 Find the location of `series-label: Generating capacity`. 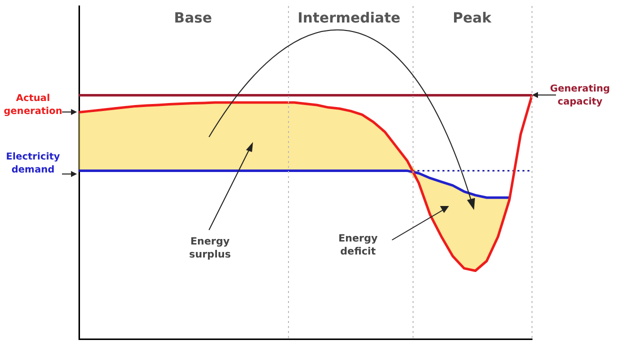

series-label: Generating capacity is located at coordinates (580, 96).